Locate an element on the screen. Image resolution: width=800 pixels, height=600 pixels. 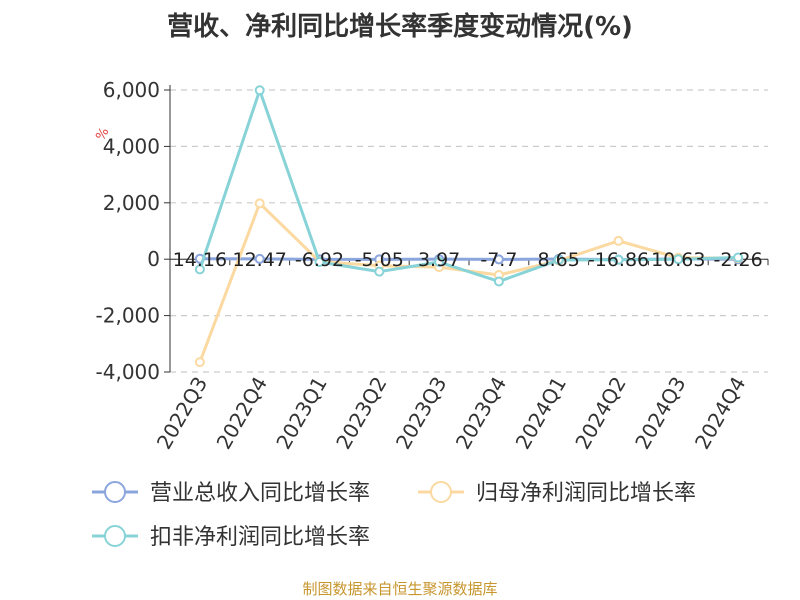
chart-title: 营收、净利同比增长率季度变动情况(%) is located at coordinates (400, 27).